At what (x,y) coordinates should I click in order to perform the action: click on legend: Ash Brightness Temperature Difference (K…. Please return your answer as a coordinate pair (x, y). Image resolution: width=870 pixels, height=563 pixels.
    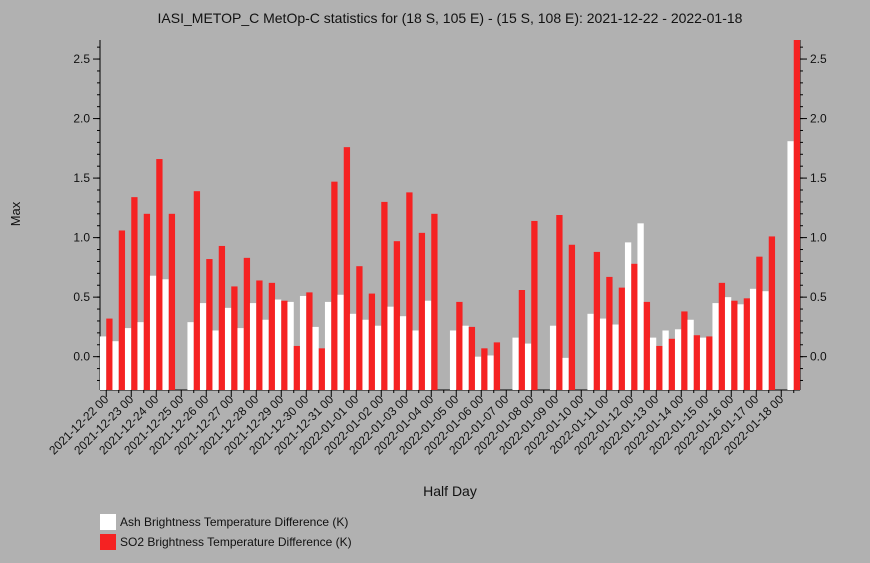
    Looking at the image, I should click on (226, 532).